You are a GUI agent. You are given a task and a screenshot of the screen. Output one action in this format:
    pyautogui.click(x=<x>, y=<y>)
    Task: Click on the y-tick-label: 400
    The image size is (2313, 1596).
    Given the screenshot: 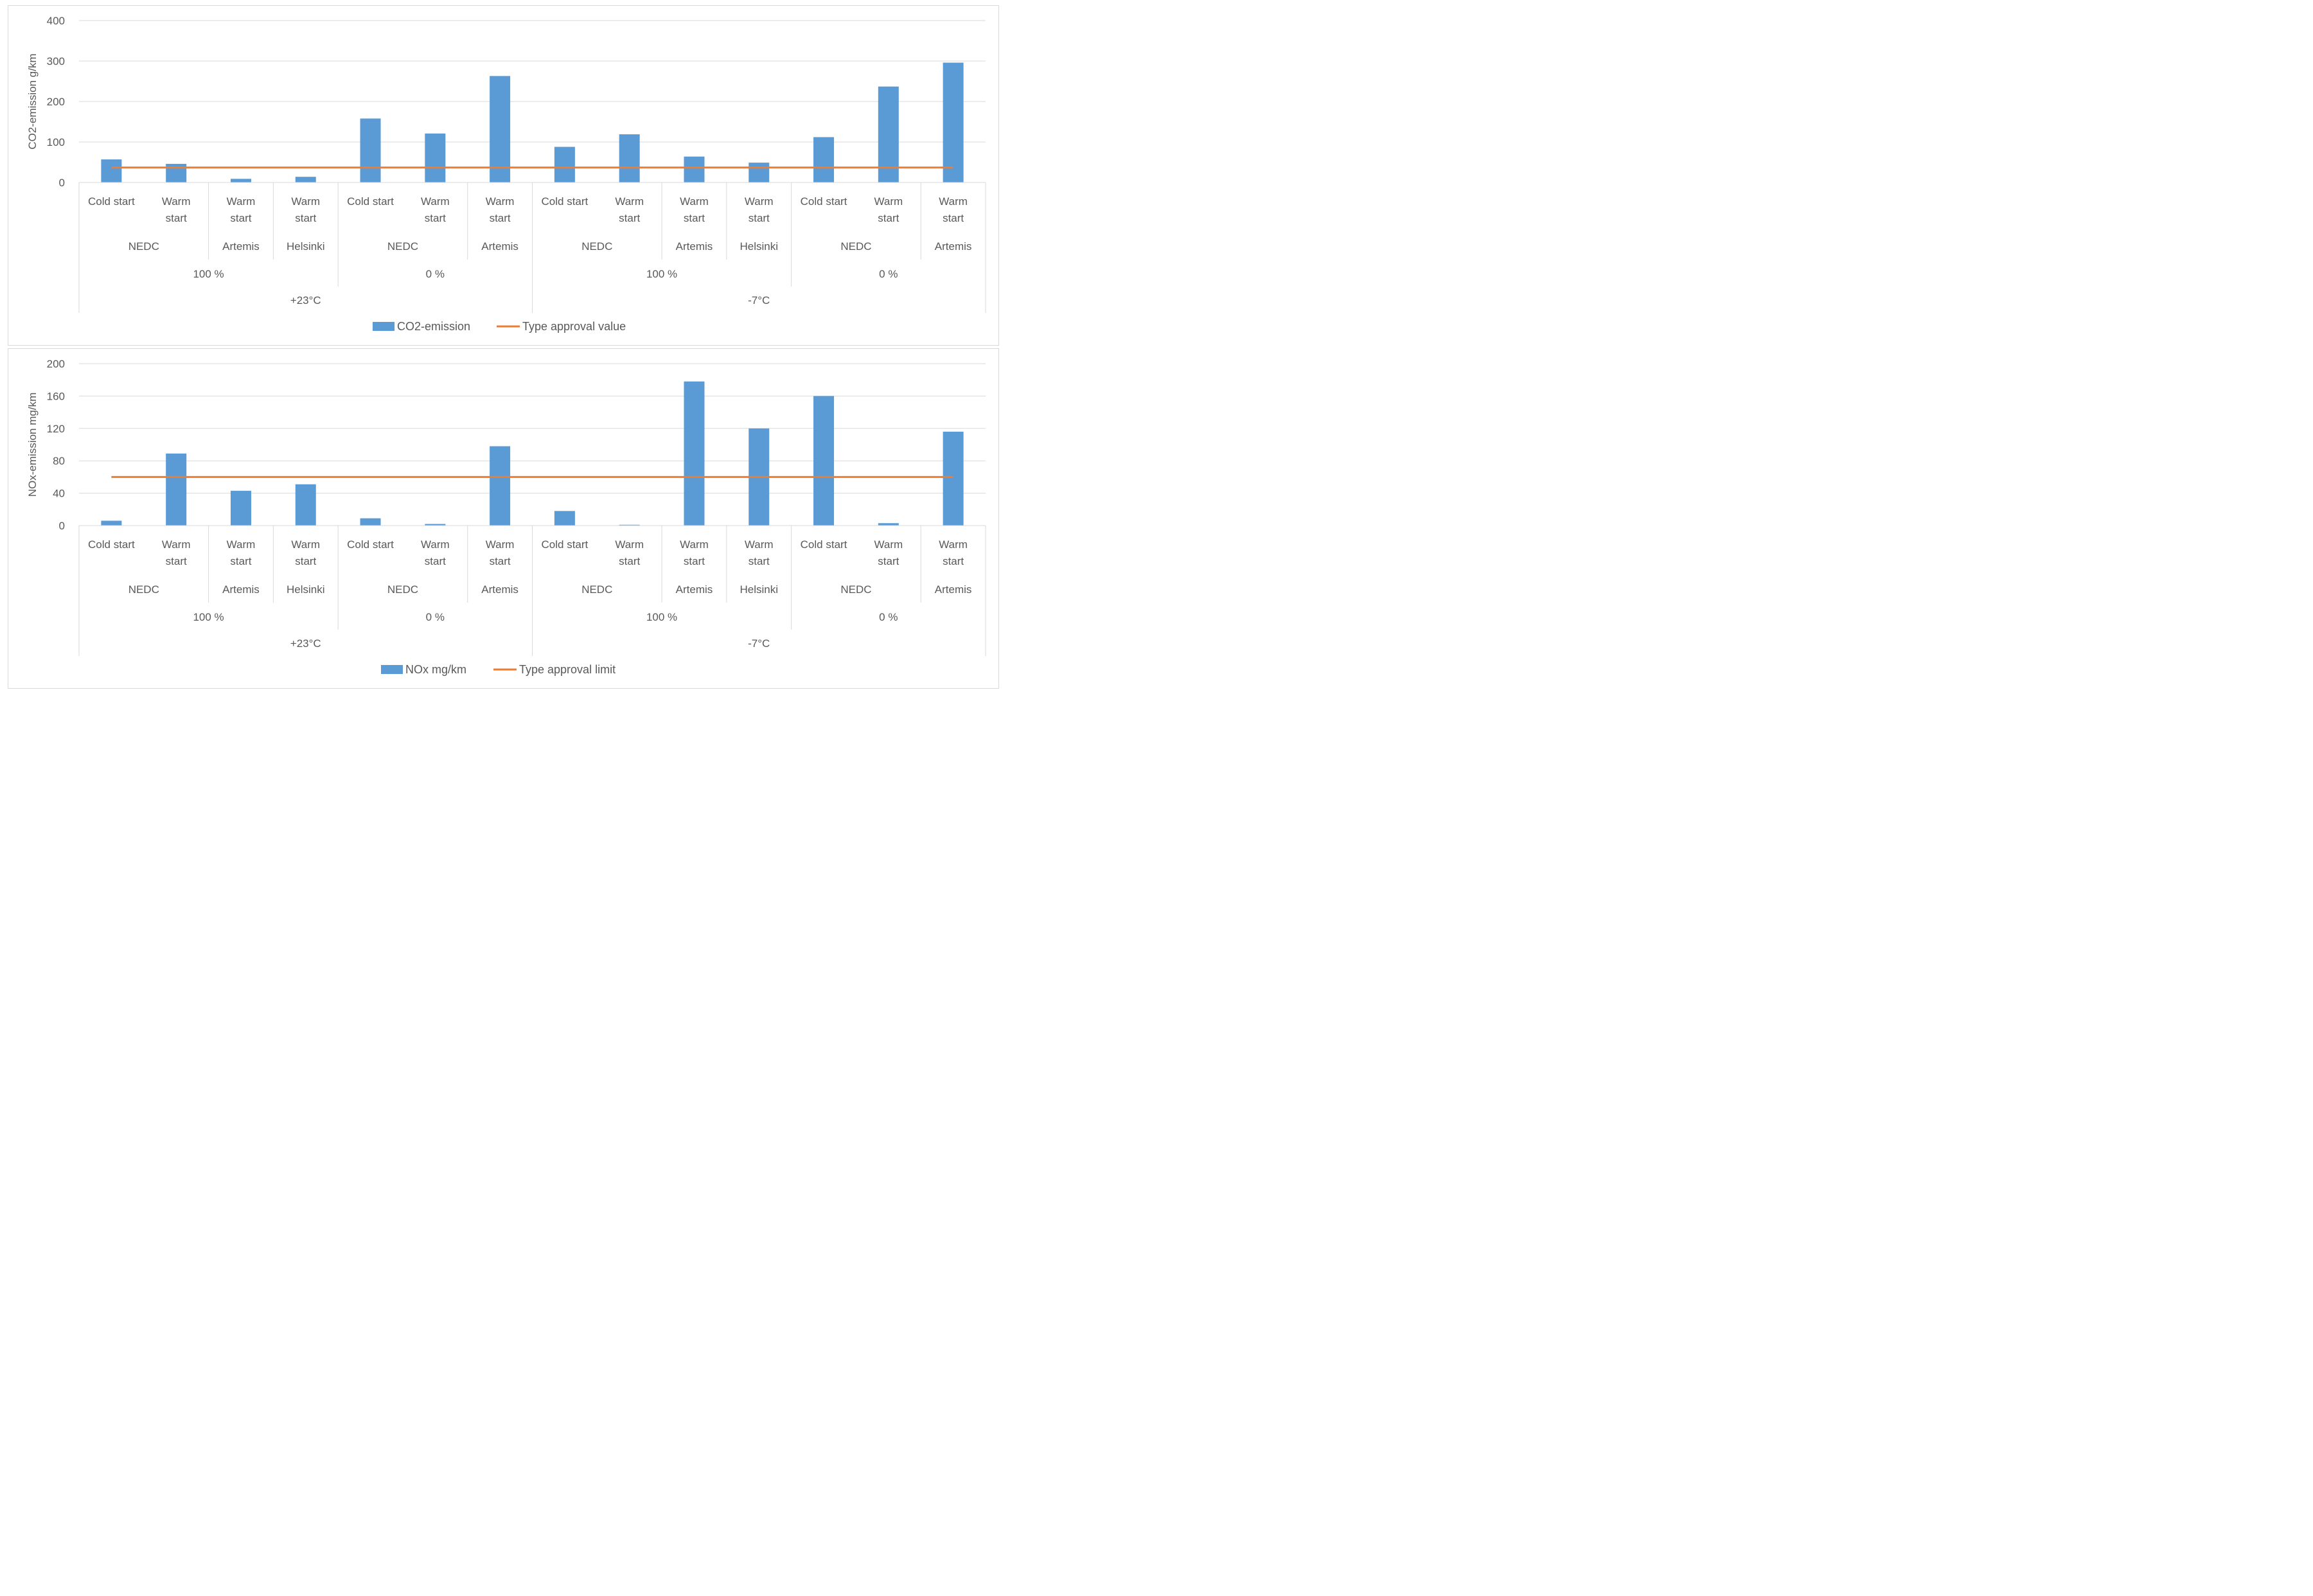 What is the action you would take?
    pyautogui.click(x=56, y=21)
    